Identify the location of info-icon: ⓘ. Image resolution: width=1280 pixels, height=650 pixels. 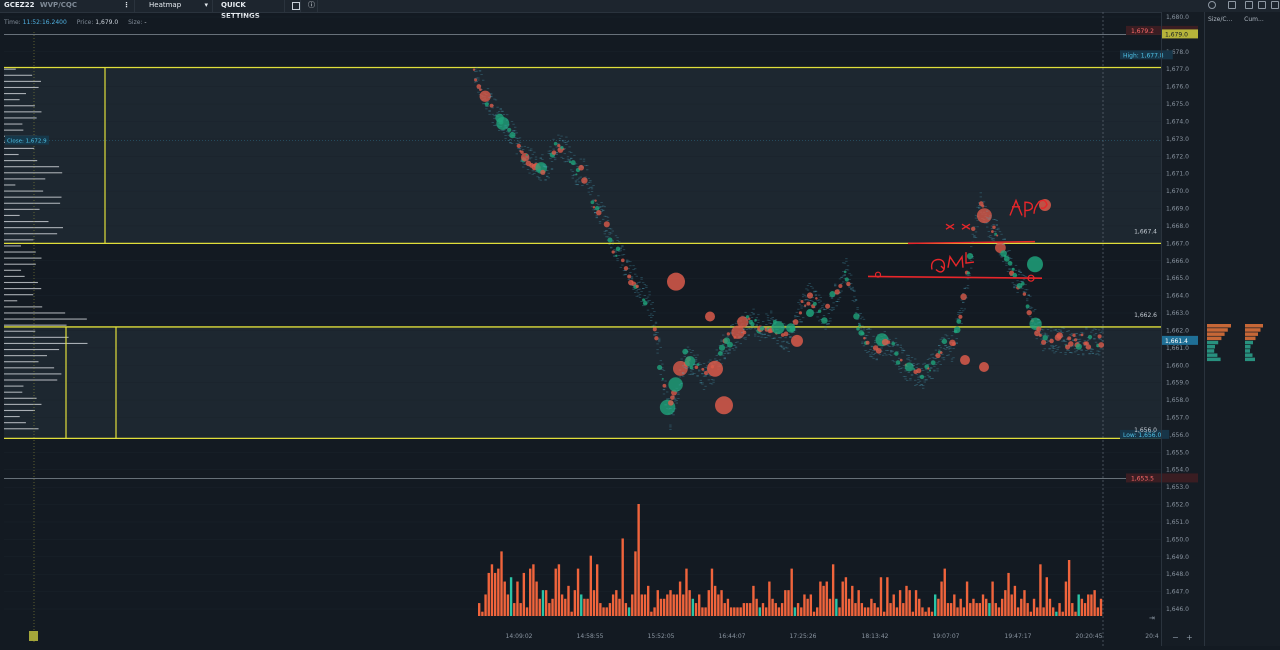
(311, 6).